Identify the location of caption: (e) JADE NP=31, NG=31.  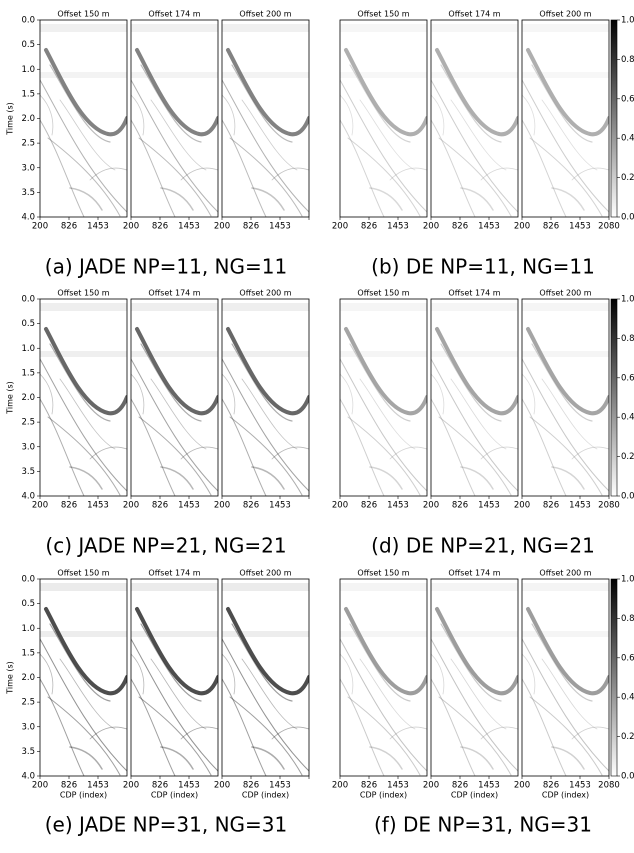
(166, 825).